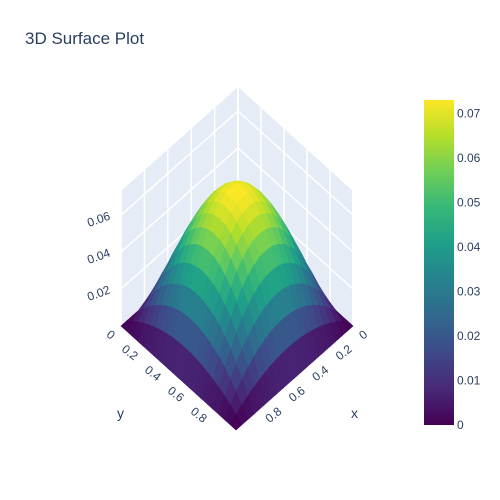  Describe the element at coordinates (120, 413) in the screenshot. I see `y-axis-title: y` at that location.